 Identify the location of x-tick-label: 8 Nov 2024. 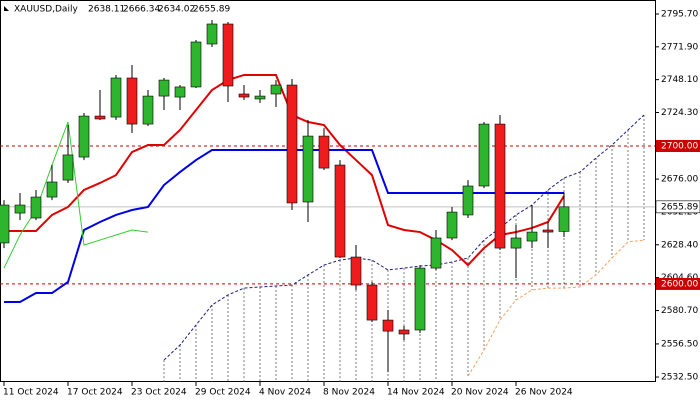
(349, 393).